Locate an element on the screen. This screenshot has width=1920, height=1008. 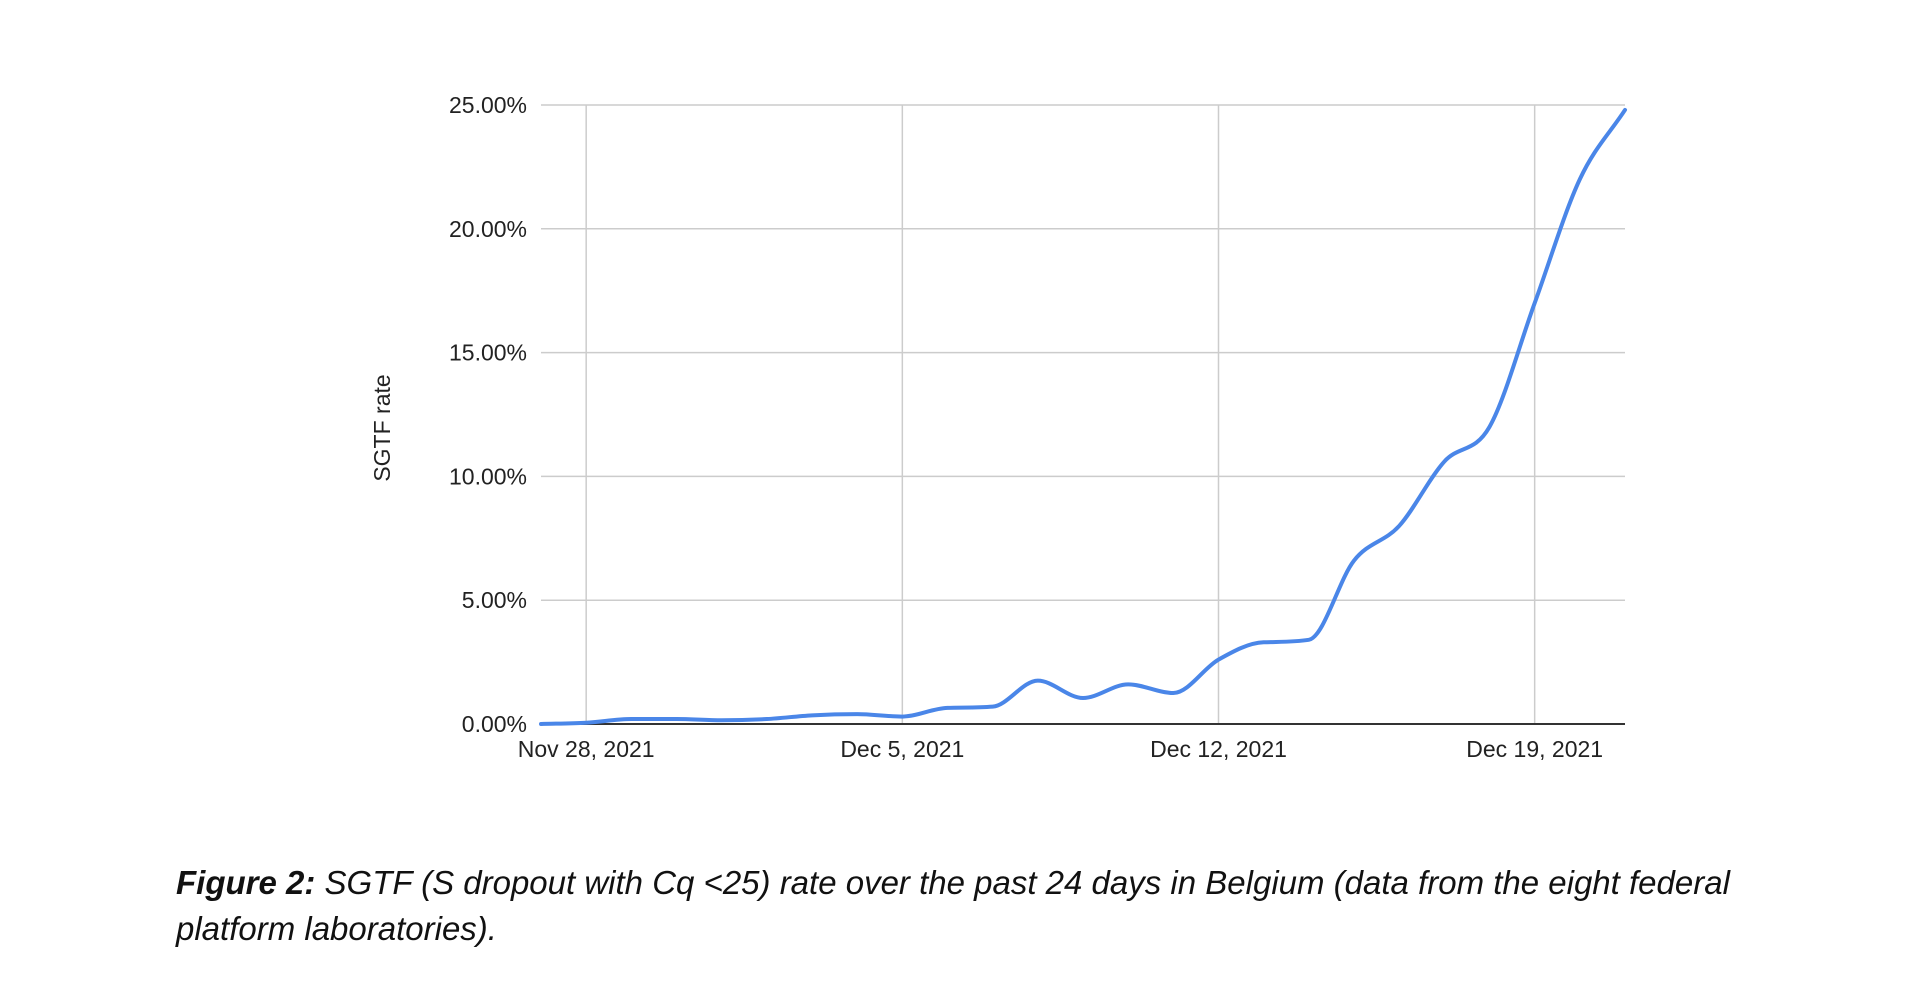
x-tick-label: Nov 28, 2021 is located at coordinates (586, 749).